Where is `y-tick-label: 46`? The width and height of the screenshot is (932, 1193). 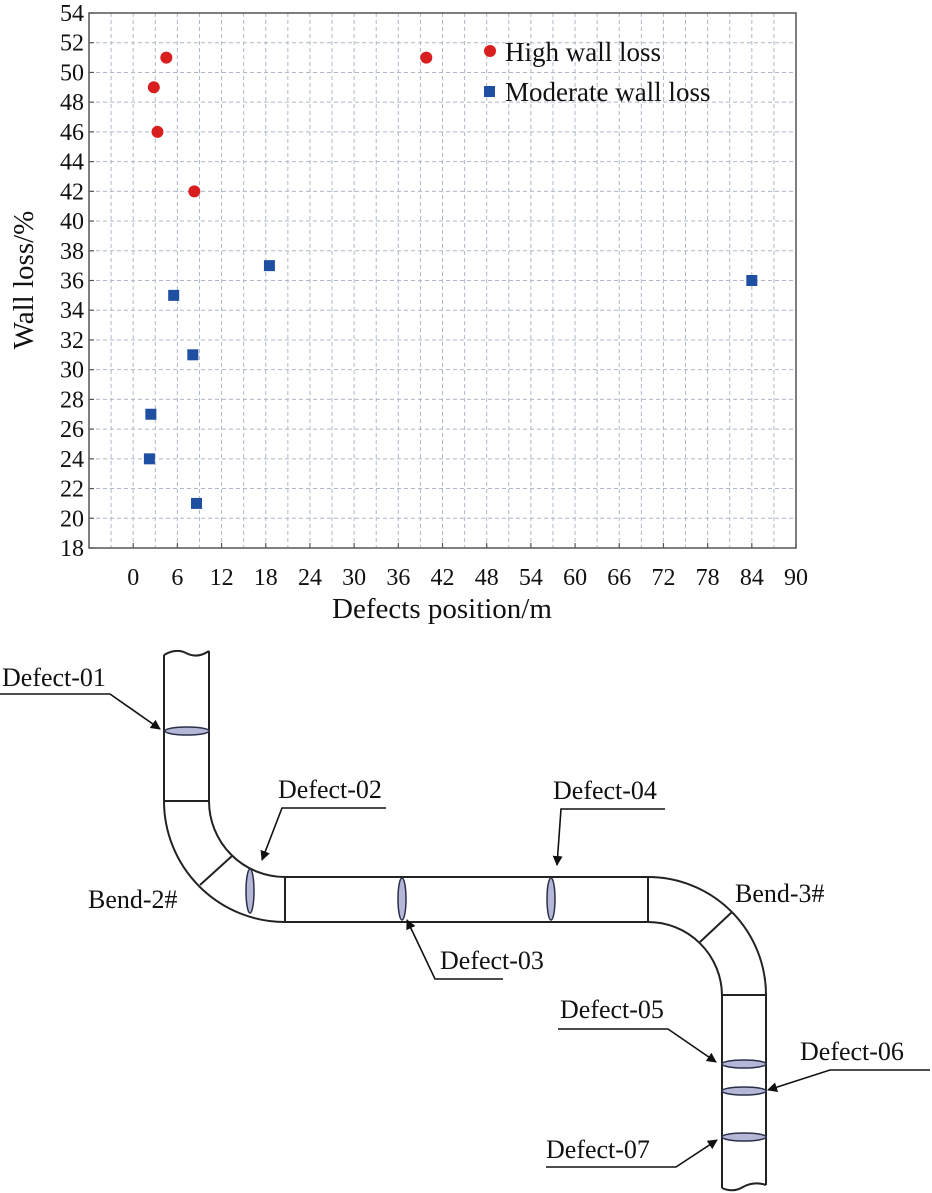
y-tick-label: 46 is located at coordinates (72, 133).